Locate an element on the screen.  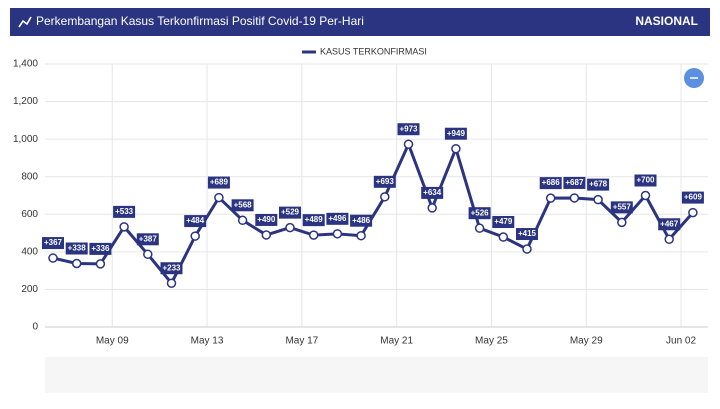
value-label: +693 is located at coordinates (385, 181).